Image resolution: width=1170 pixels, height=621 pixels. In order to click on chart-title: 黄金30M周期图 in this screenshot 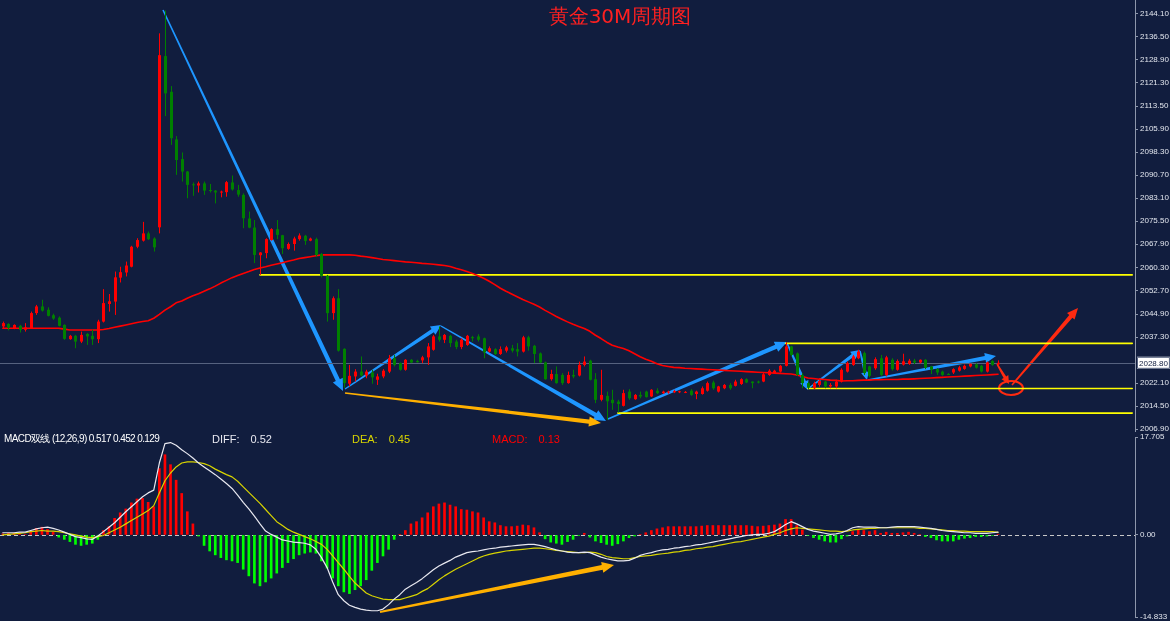, I will do `click(620, 16)`.